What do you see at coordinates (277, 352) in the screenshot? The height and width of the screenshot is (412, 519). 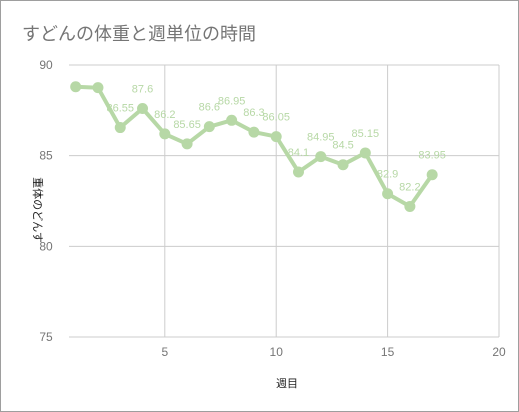 I see `x-tick-label: 10` at bounding box center [277, 352].